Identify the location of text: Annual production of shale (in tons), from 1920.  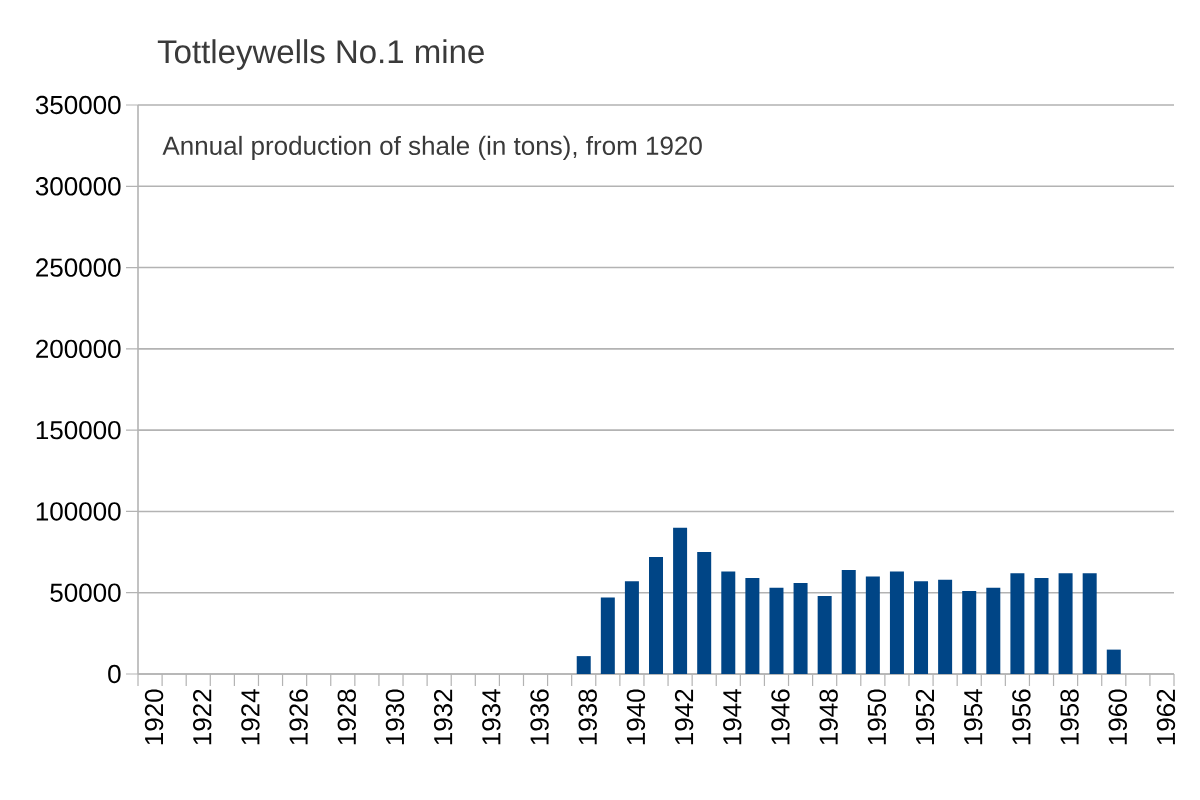
(432, 148).